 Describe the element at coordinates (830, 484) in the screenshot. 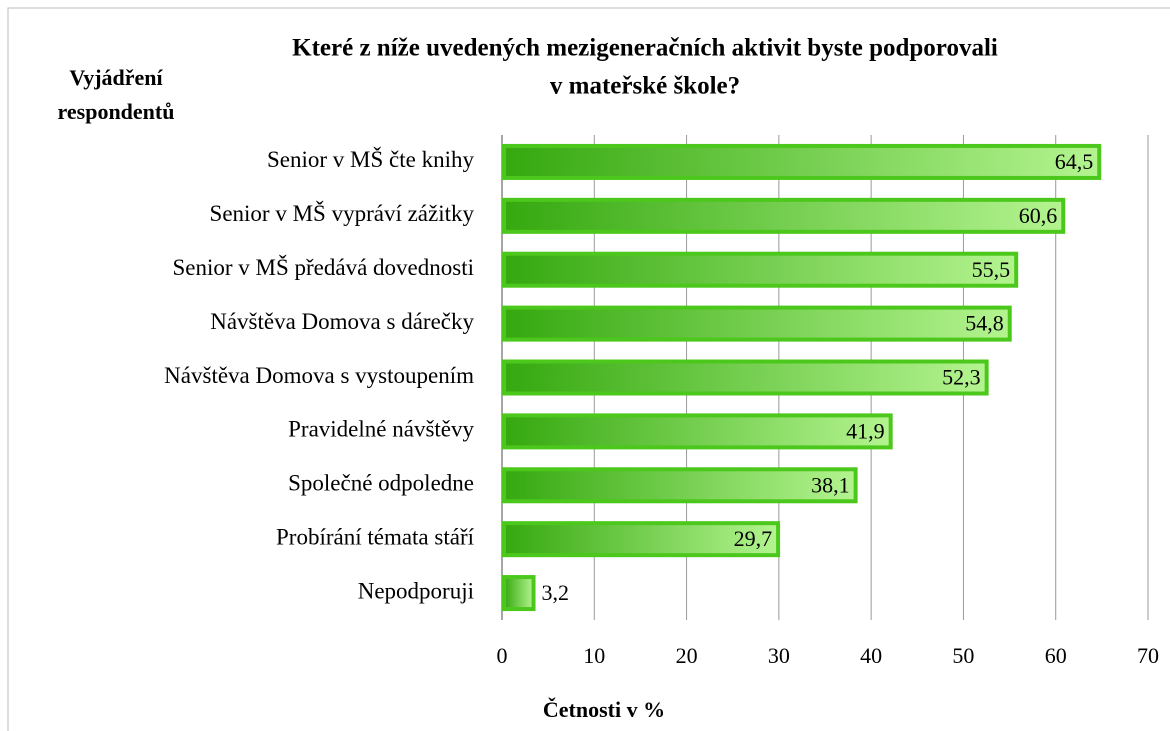

I see `value-label: 38,1` at that location.